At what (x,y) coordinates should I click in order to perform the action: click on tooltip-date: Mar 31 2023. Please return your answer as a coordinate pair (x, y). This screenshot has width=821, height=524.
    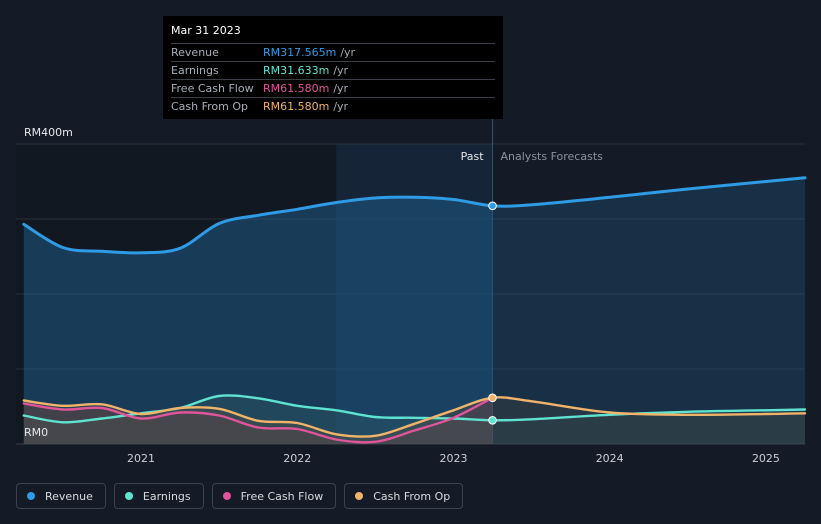
    Looking at the image, I should click on (206, 30).